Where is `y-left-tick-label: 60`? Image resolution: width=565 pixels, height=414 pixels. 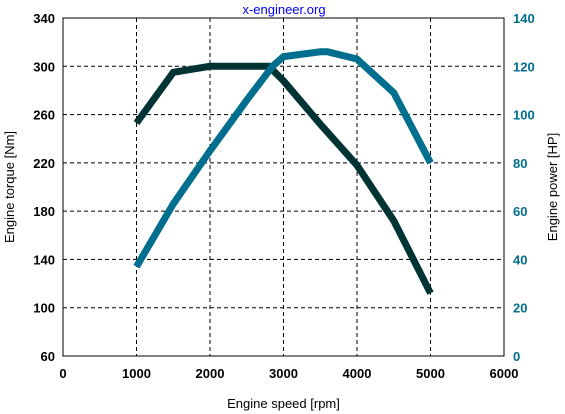 y-left-tick-label: 60 is located at coordinates (48, 356).